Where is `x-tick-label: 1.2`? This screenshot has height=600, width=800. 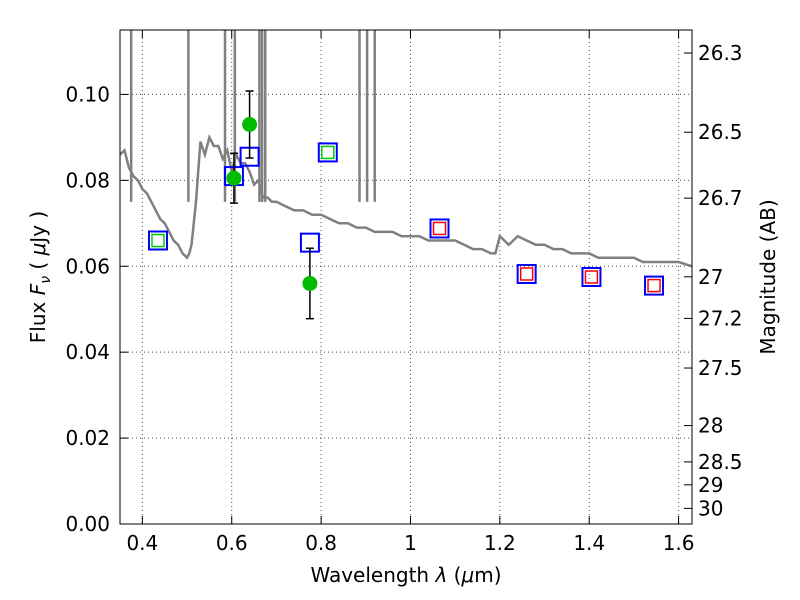
x-tick-label: 1.2 is located at coordinates (500, 543).